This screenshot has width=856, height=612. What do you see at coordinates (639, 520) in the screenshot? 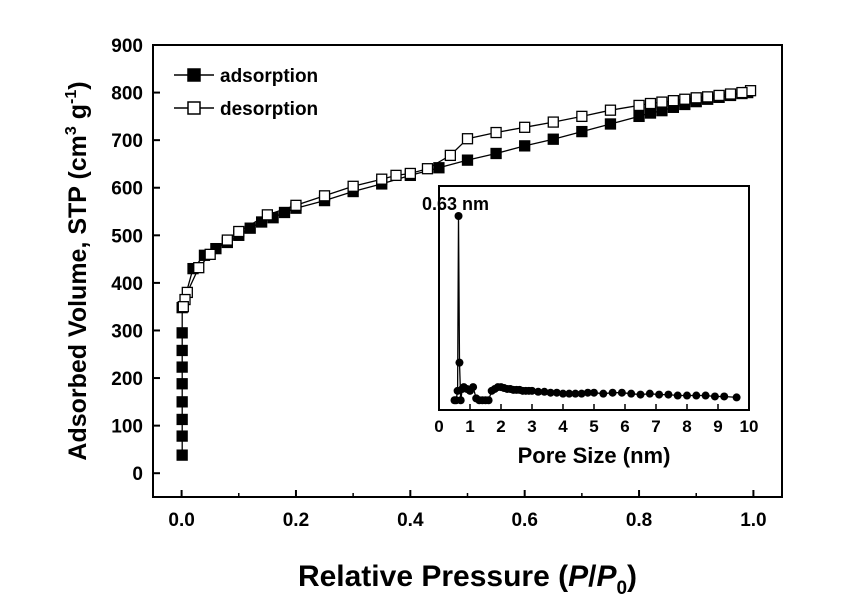
I see `x-tick-label: 0.8` at bounding box center [639, 520].